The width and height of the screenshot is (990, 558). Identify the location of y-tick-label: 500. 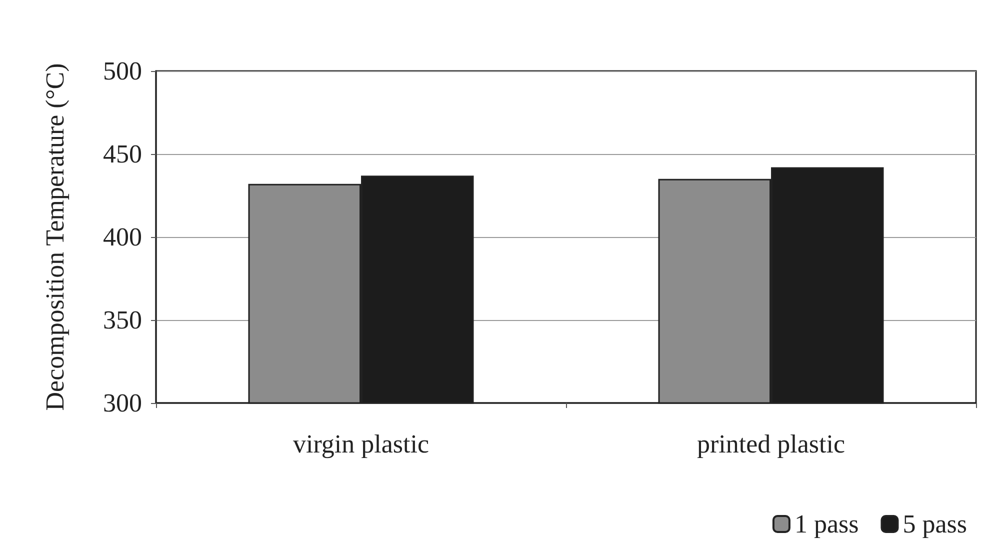
(122, 71).